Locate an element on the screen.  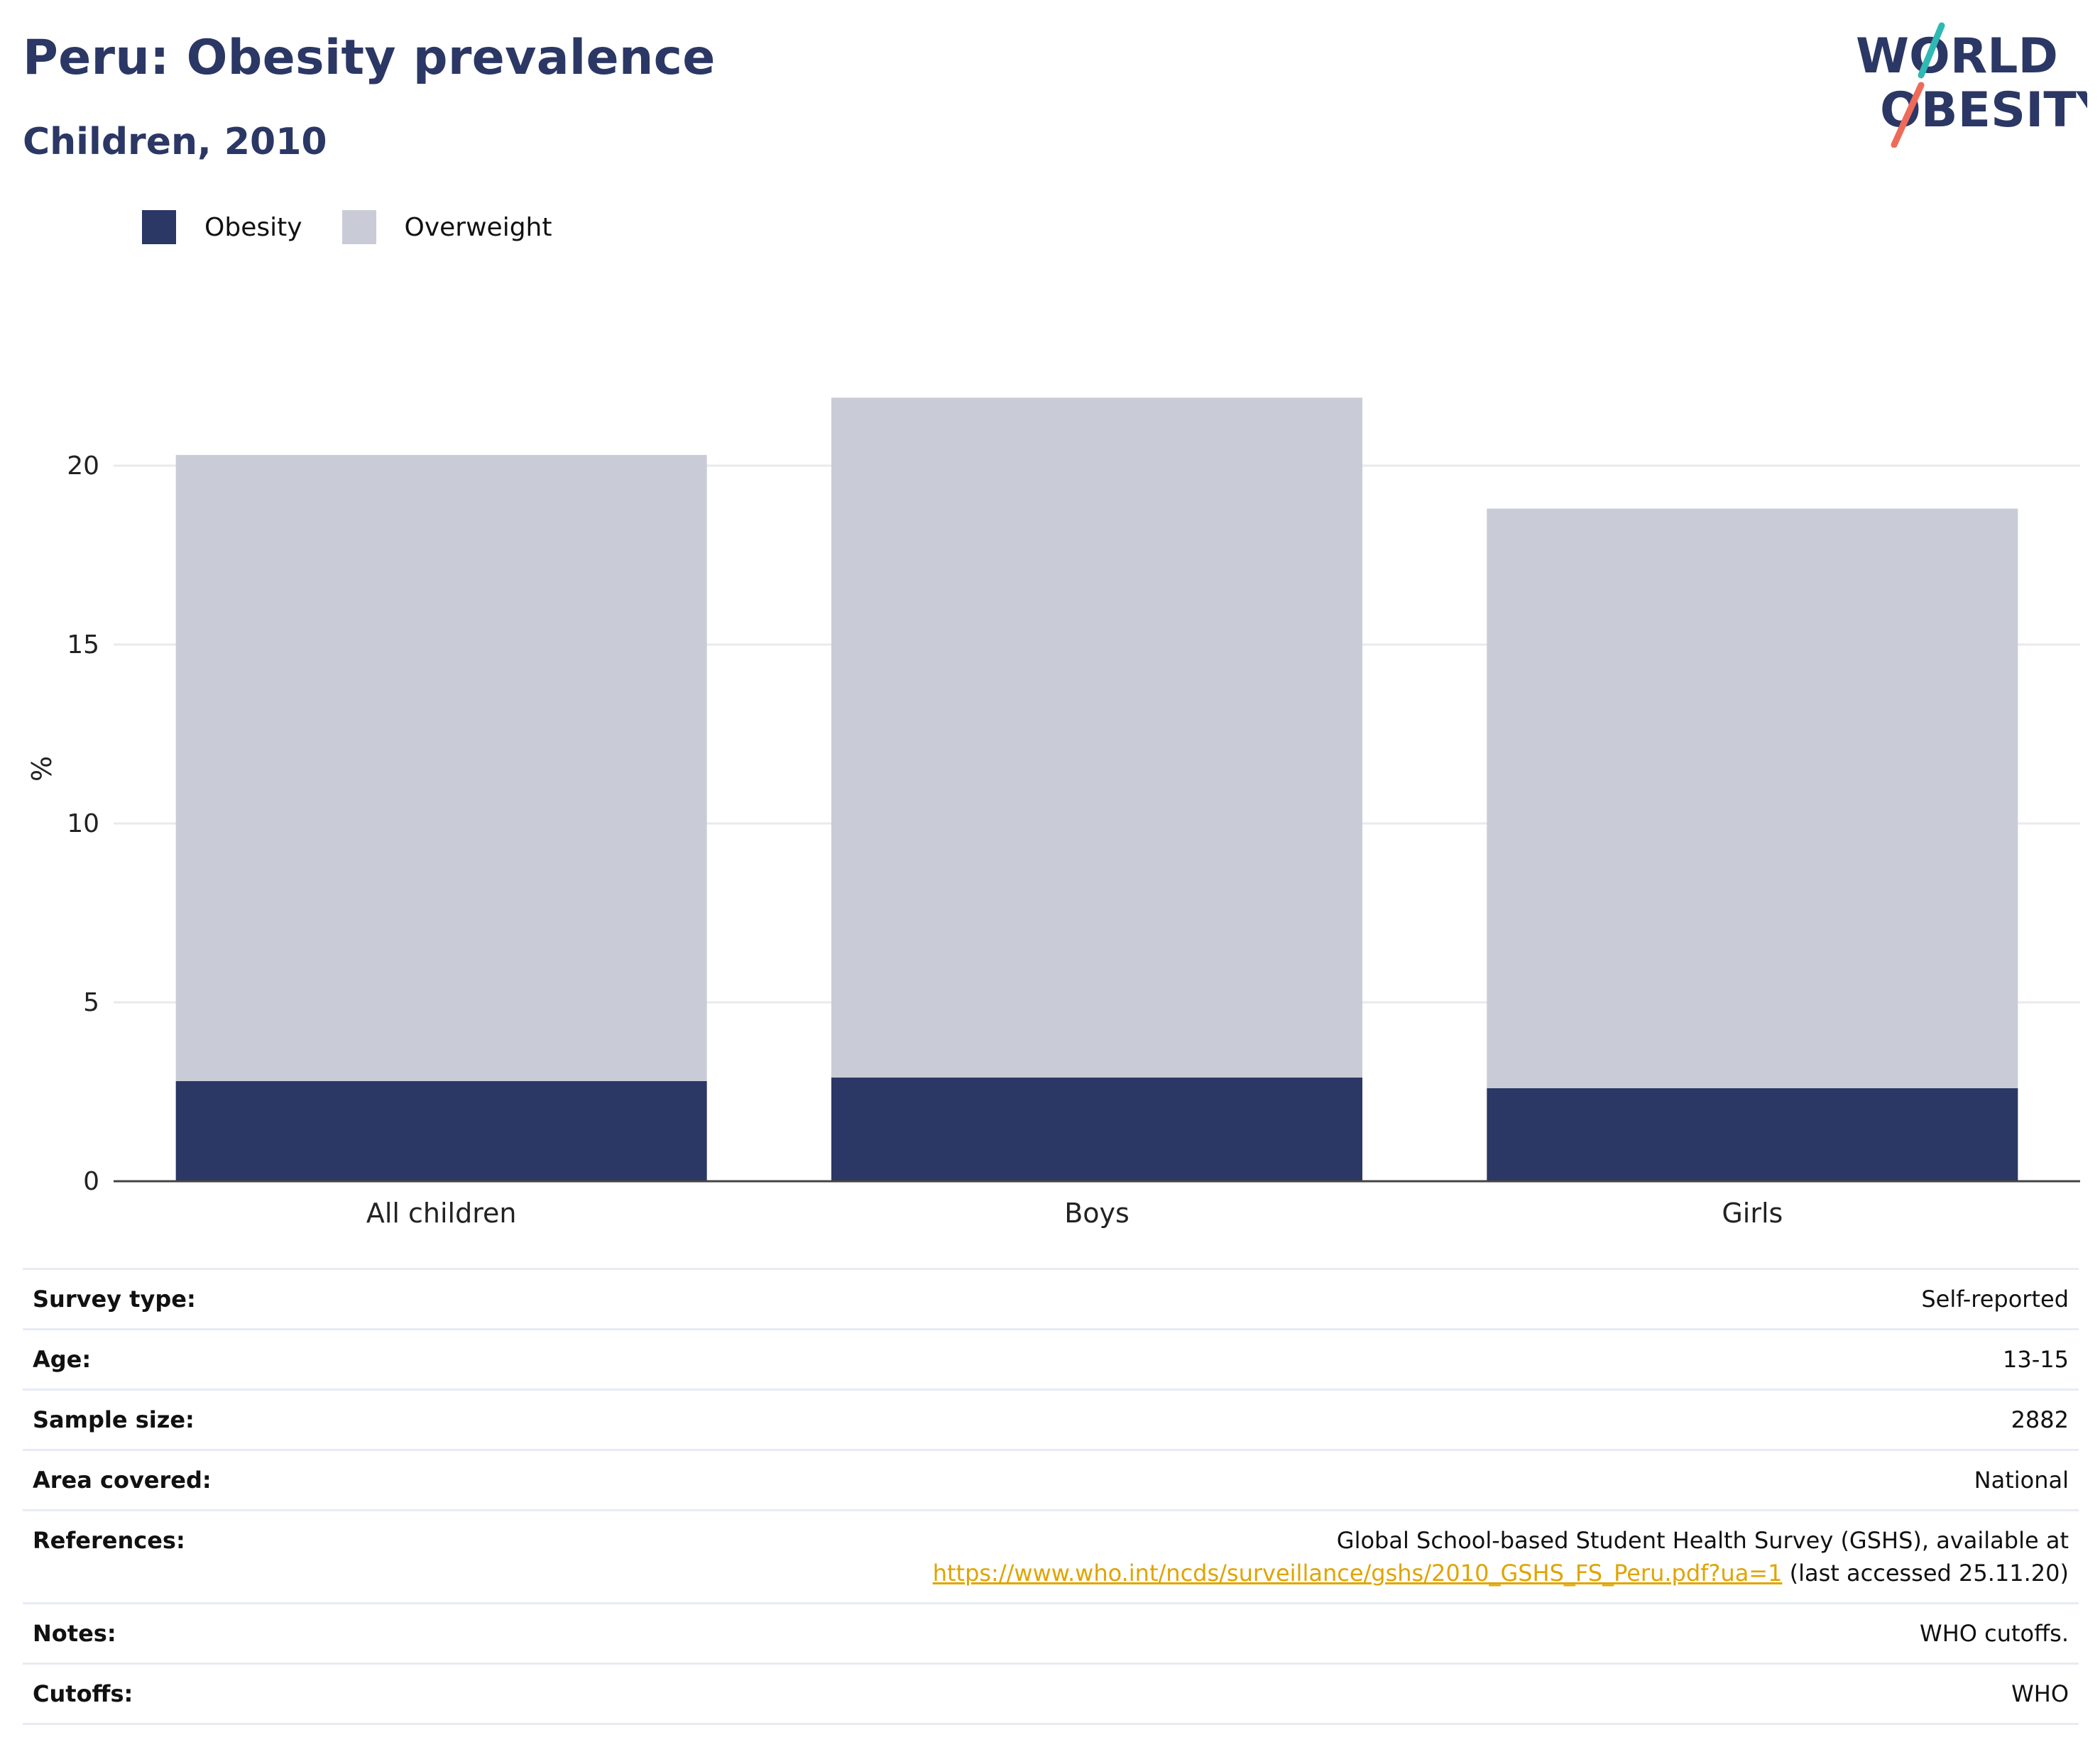
chart-legend: Obesity Overweight is located at coordinates (366, 227).